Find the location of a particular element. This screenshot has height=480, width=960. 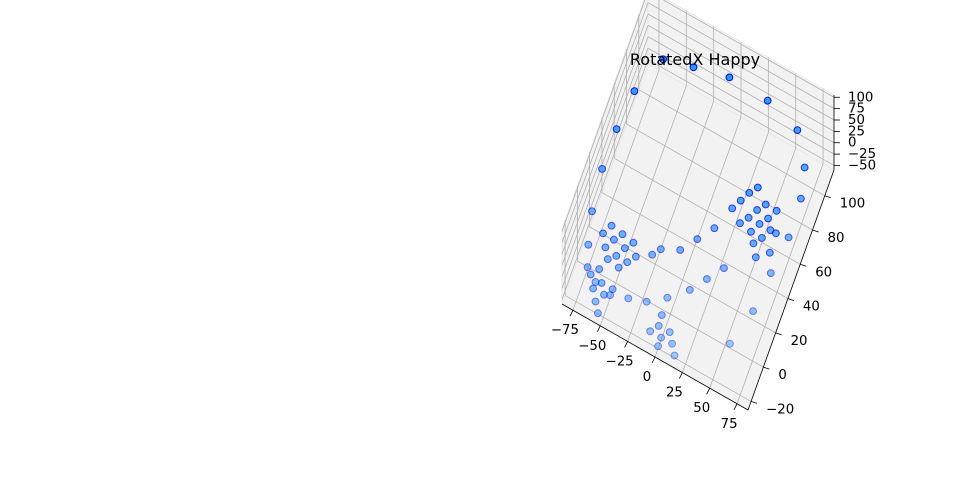

scatter-points is located at coordinates (696, 207).